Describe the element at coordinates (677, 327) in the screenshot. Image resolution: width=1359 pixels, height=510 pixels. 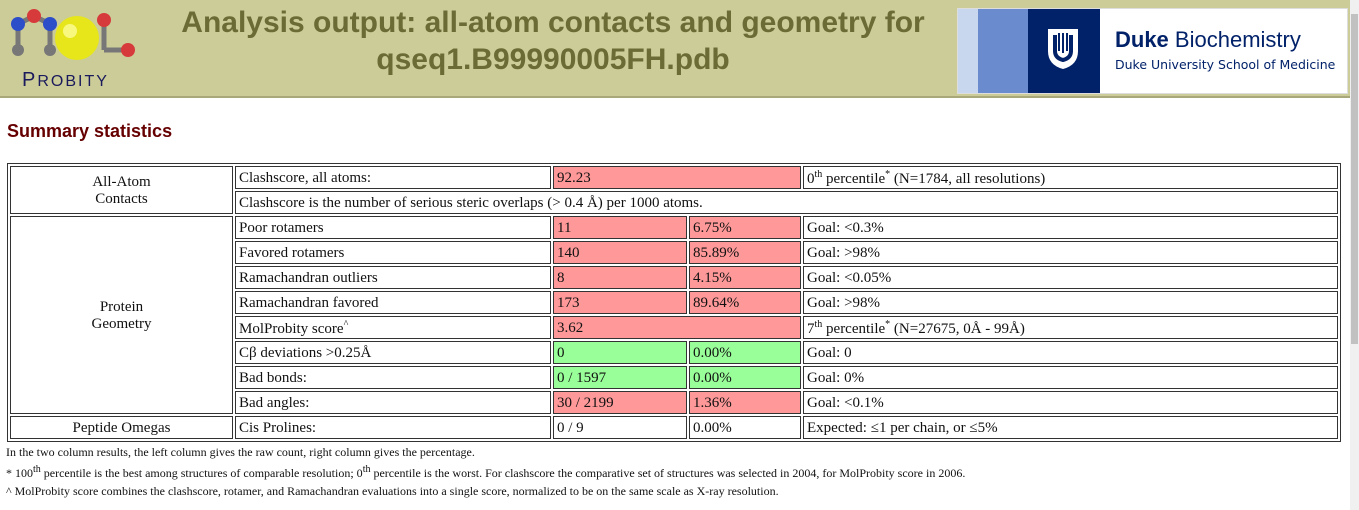
I see `molprobity-score-value: 3.62` at that location.